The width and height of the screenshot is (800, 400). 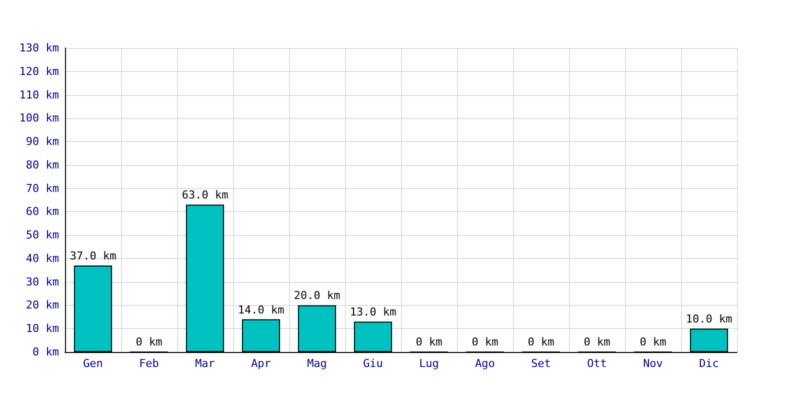 What do you see at coordinates (317, 295) in the screenshot?
I see `data-label: 20.0 km` at bounding box center [317, 295].